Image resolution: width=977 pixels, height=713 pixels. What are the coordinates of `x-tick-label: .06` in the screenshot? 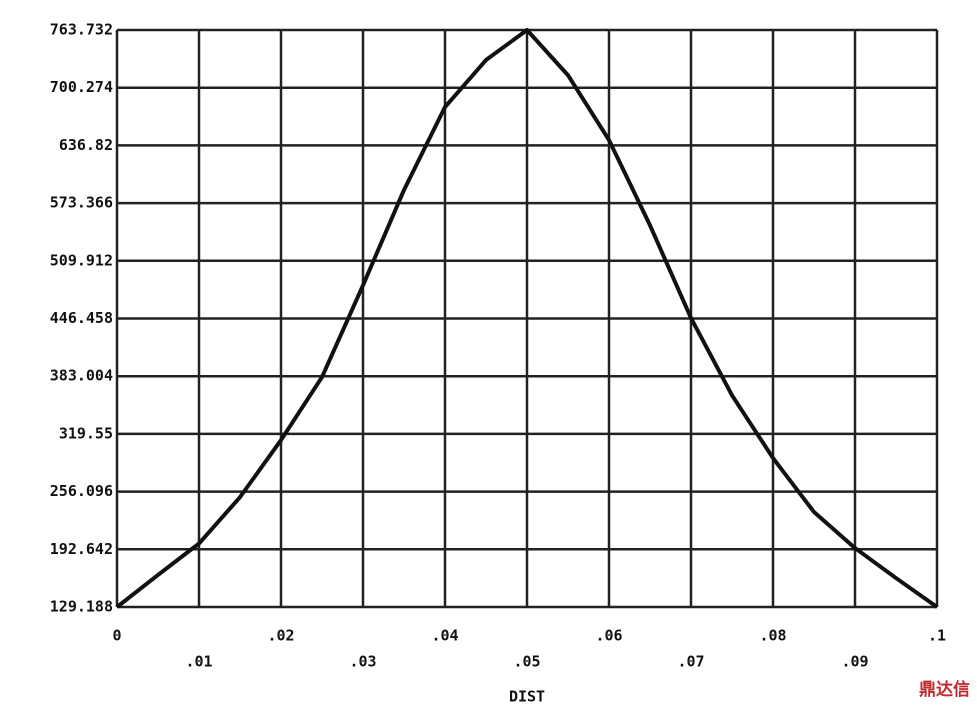 It's located at (608, 636).